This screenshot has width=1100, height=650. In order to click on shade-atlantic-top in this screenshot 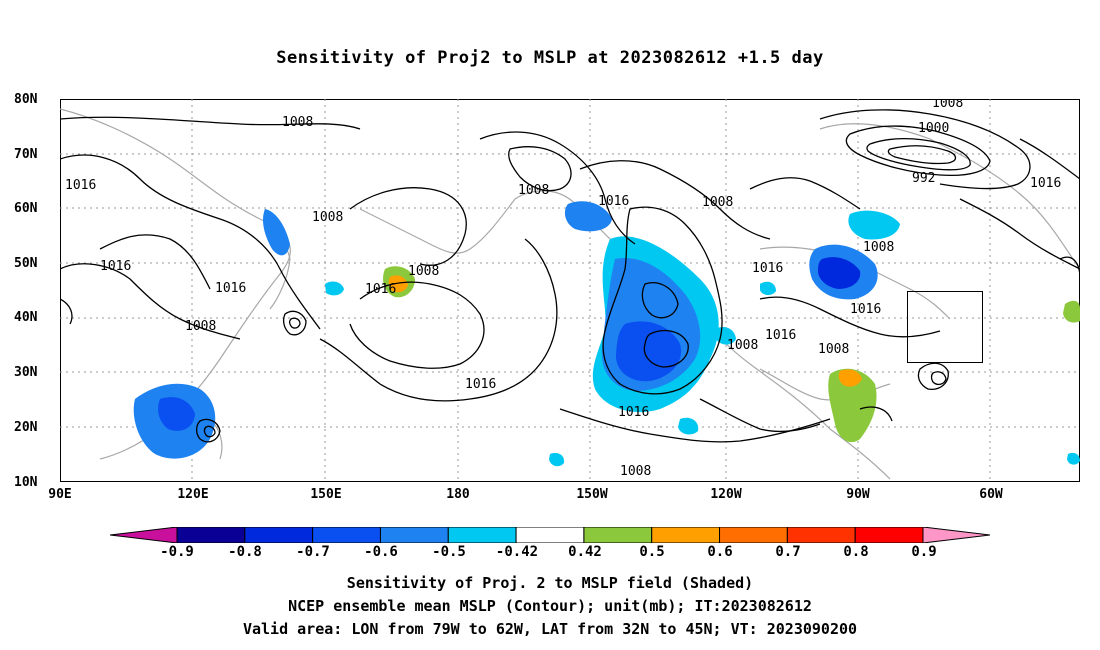, I will do `click(874, 225)`.